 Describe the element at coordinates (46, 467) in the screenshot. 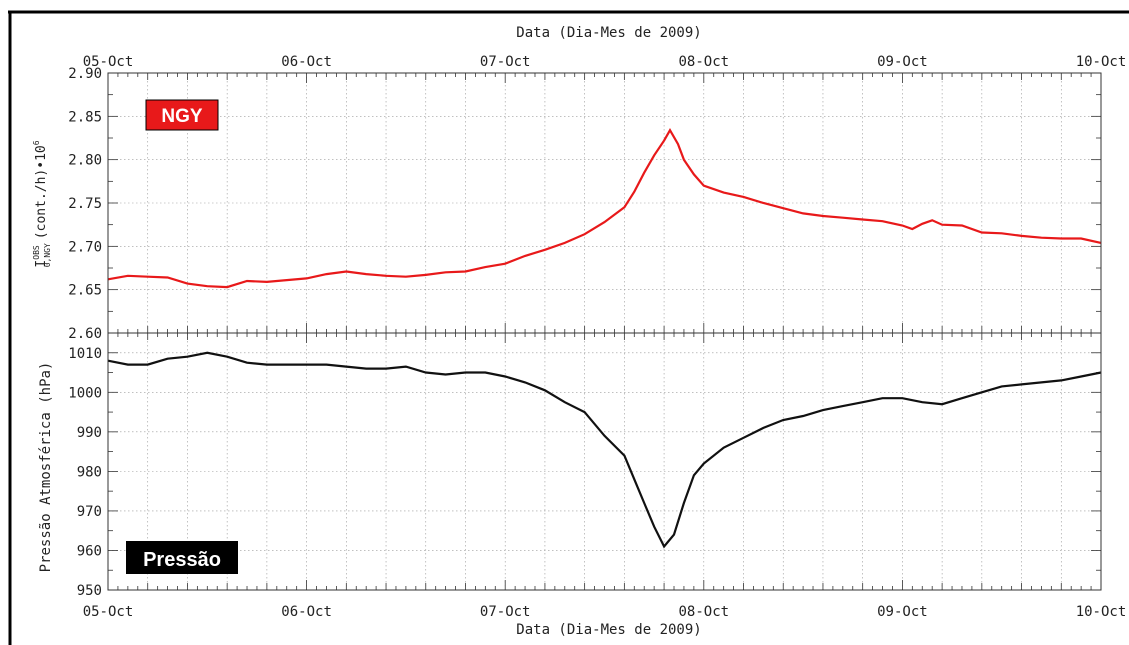

I see `pressure-y-axis-label: Pressão Atmosférica (hPa)` at that location.